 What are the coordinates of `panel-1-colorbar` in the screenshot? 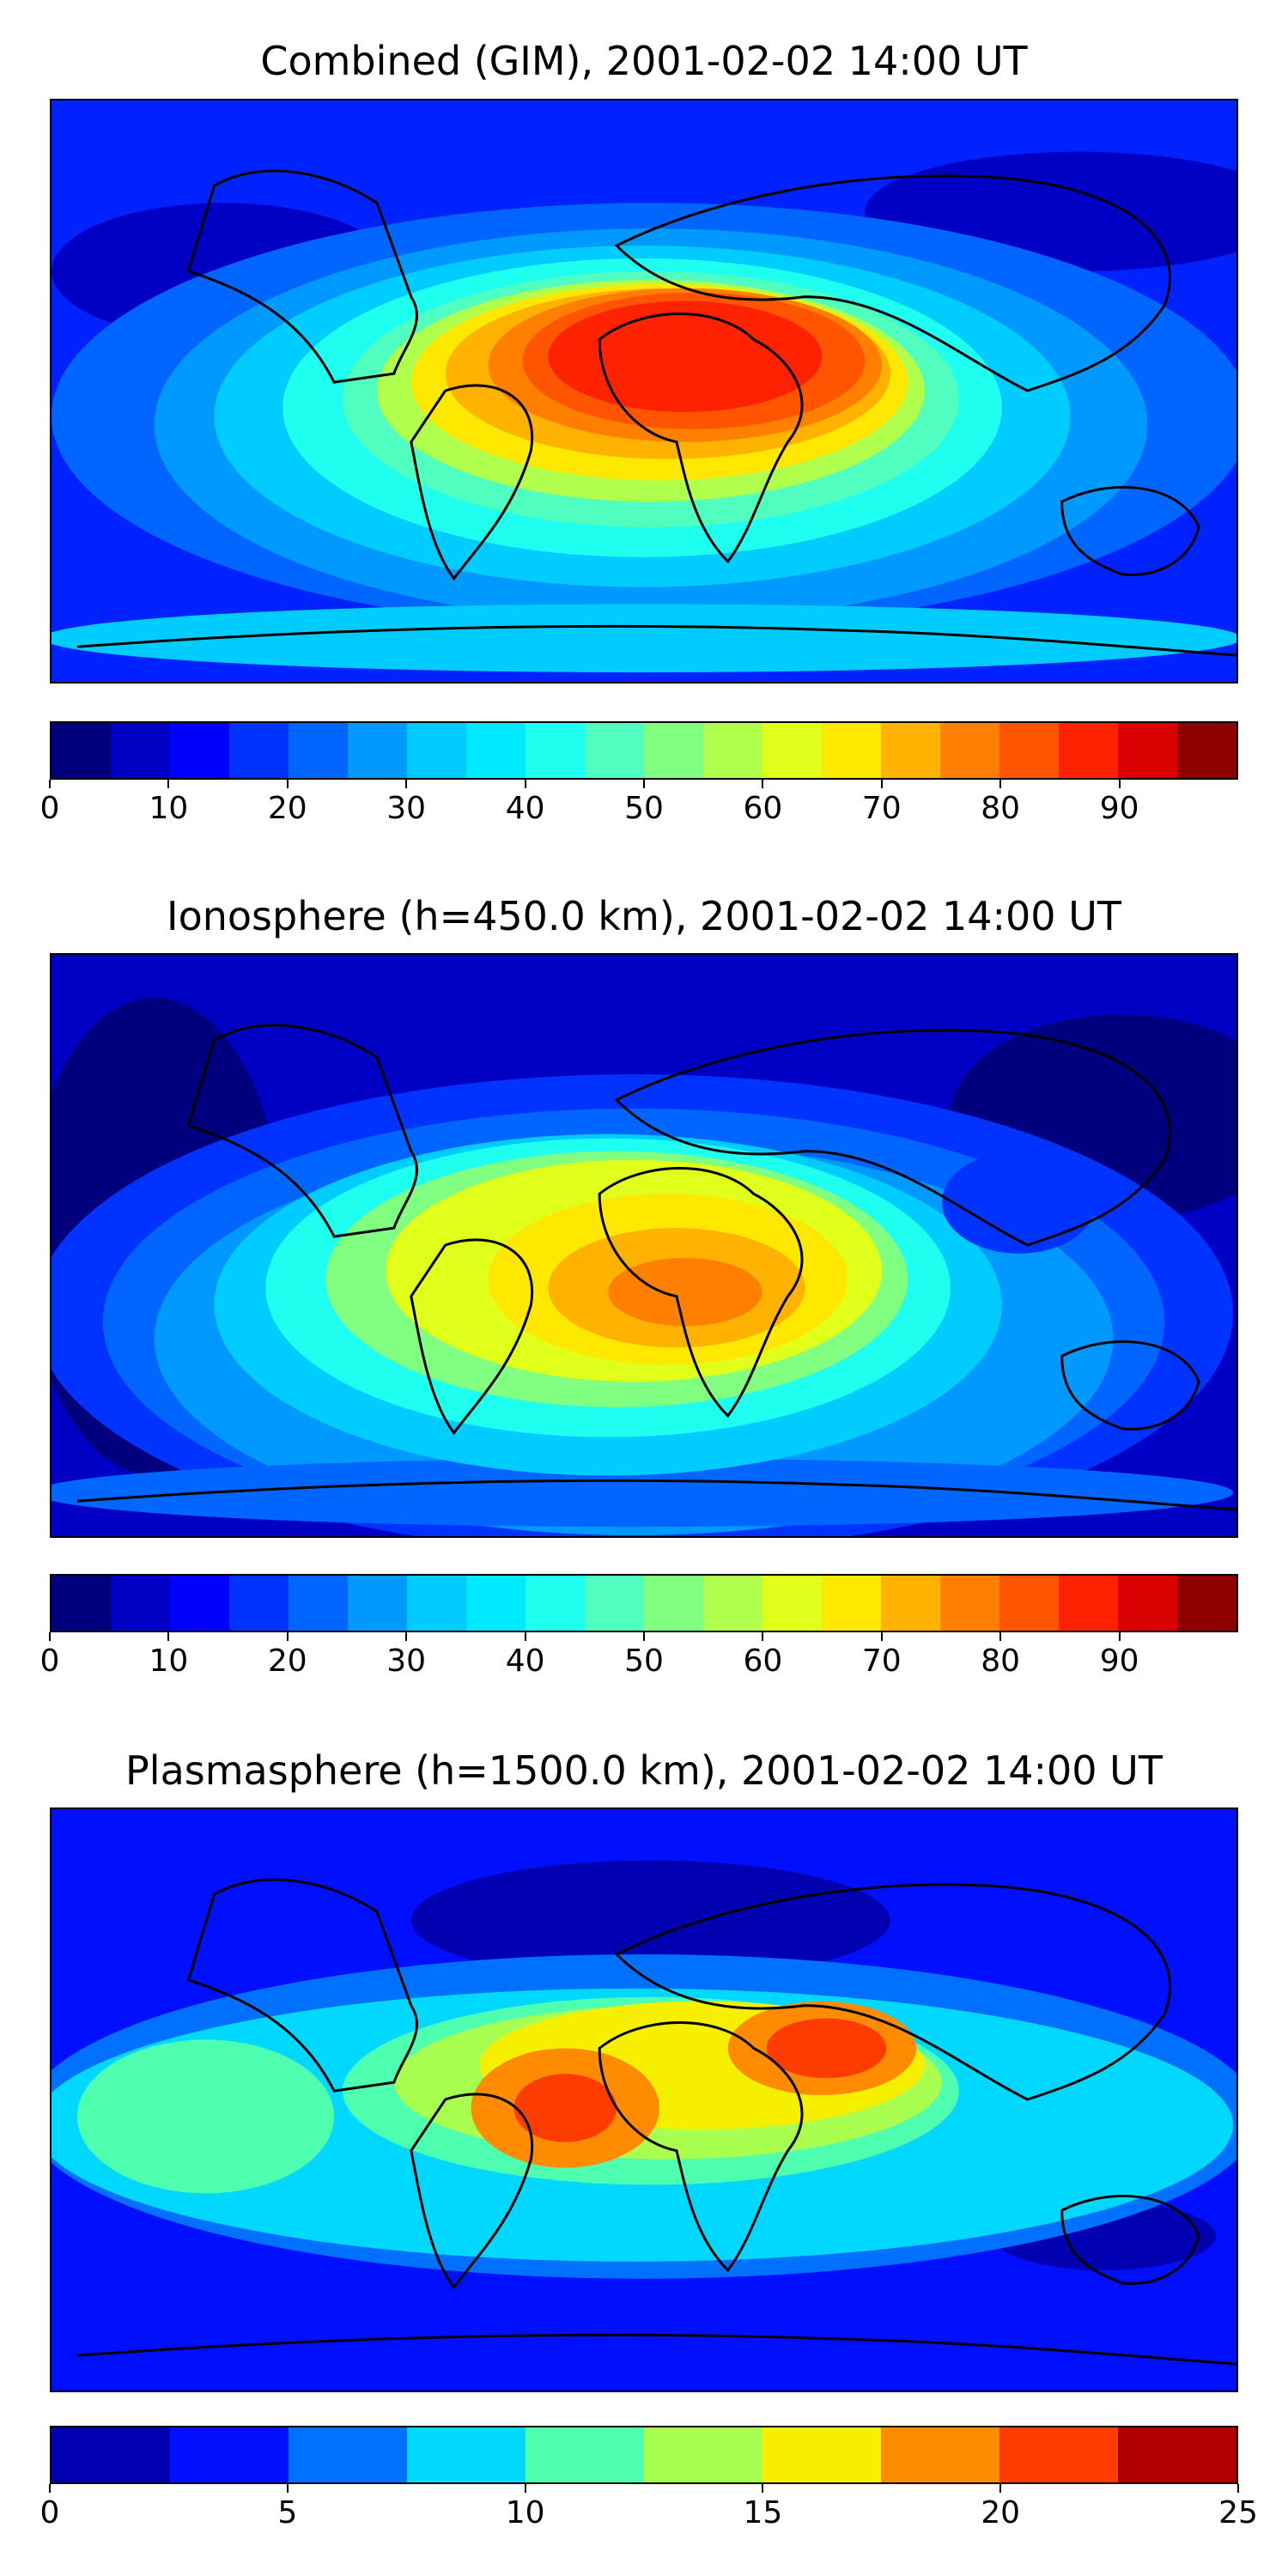 It's located at (644, 750).